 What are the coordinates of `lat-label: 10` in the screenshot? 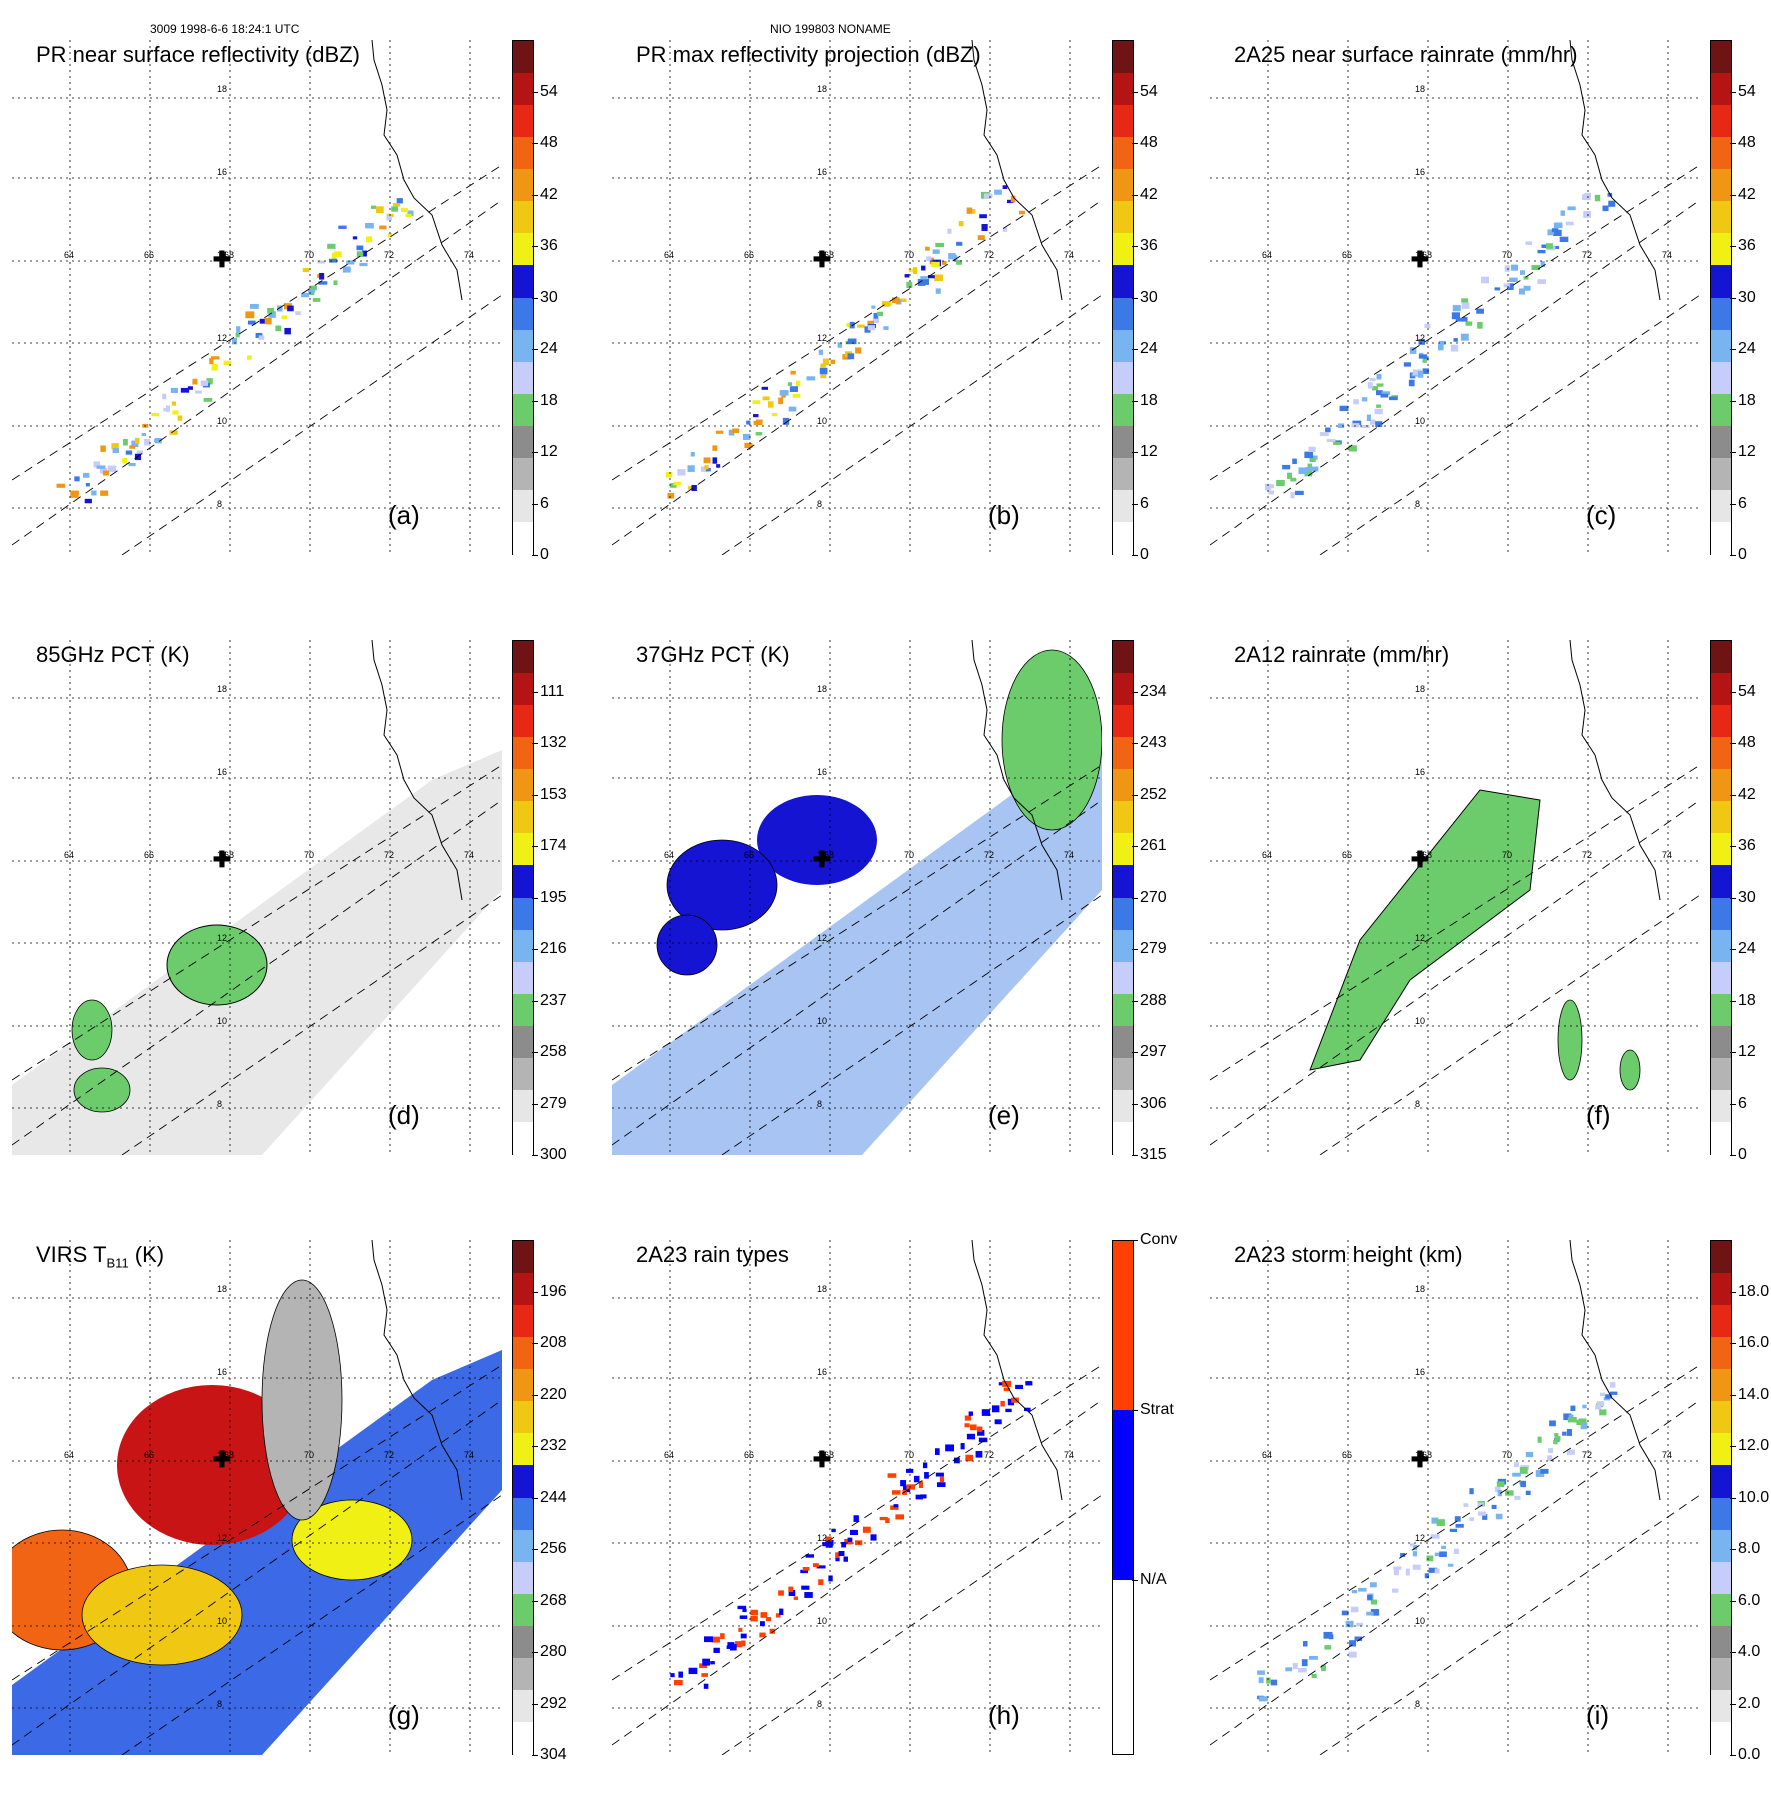 It's located at (822, 1021).